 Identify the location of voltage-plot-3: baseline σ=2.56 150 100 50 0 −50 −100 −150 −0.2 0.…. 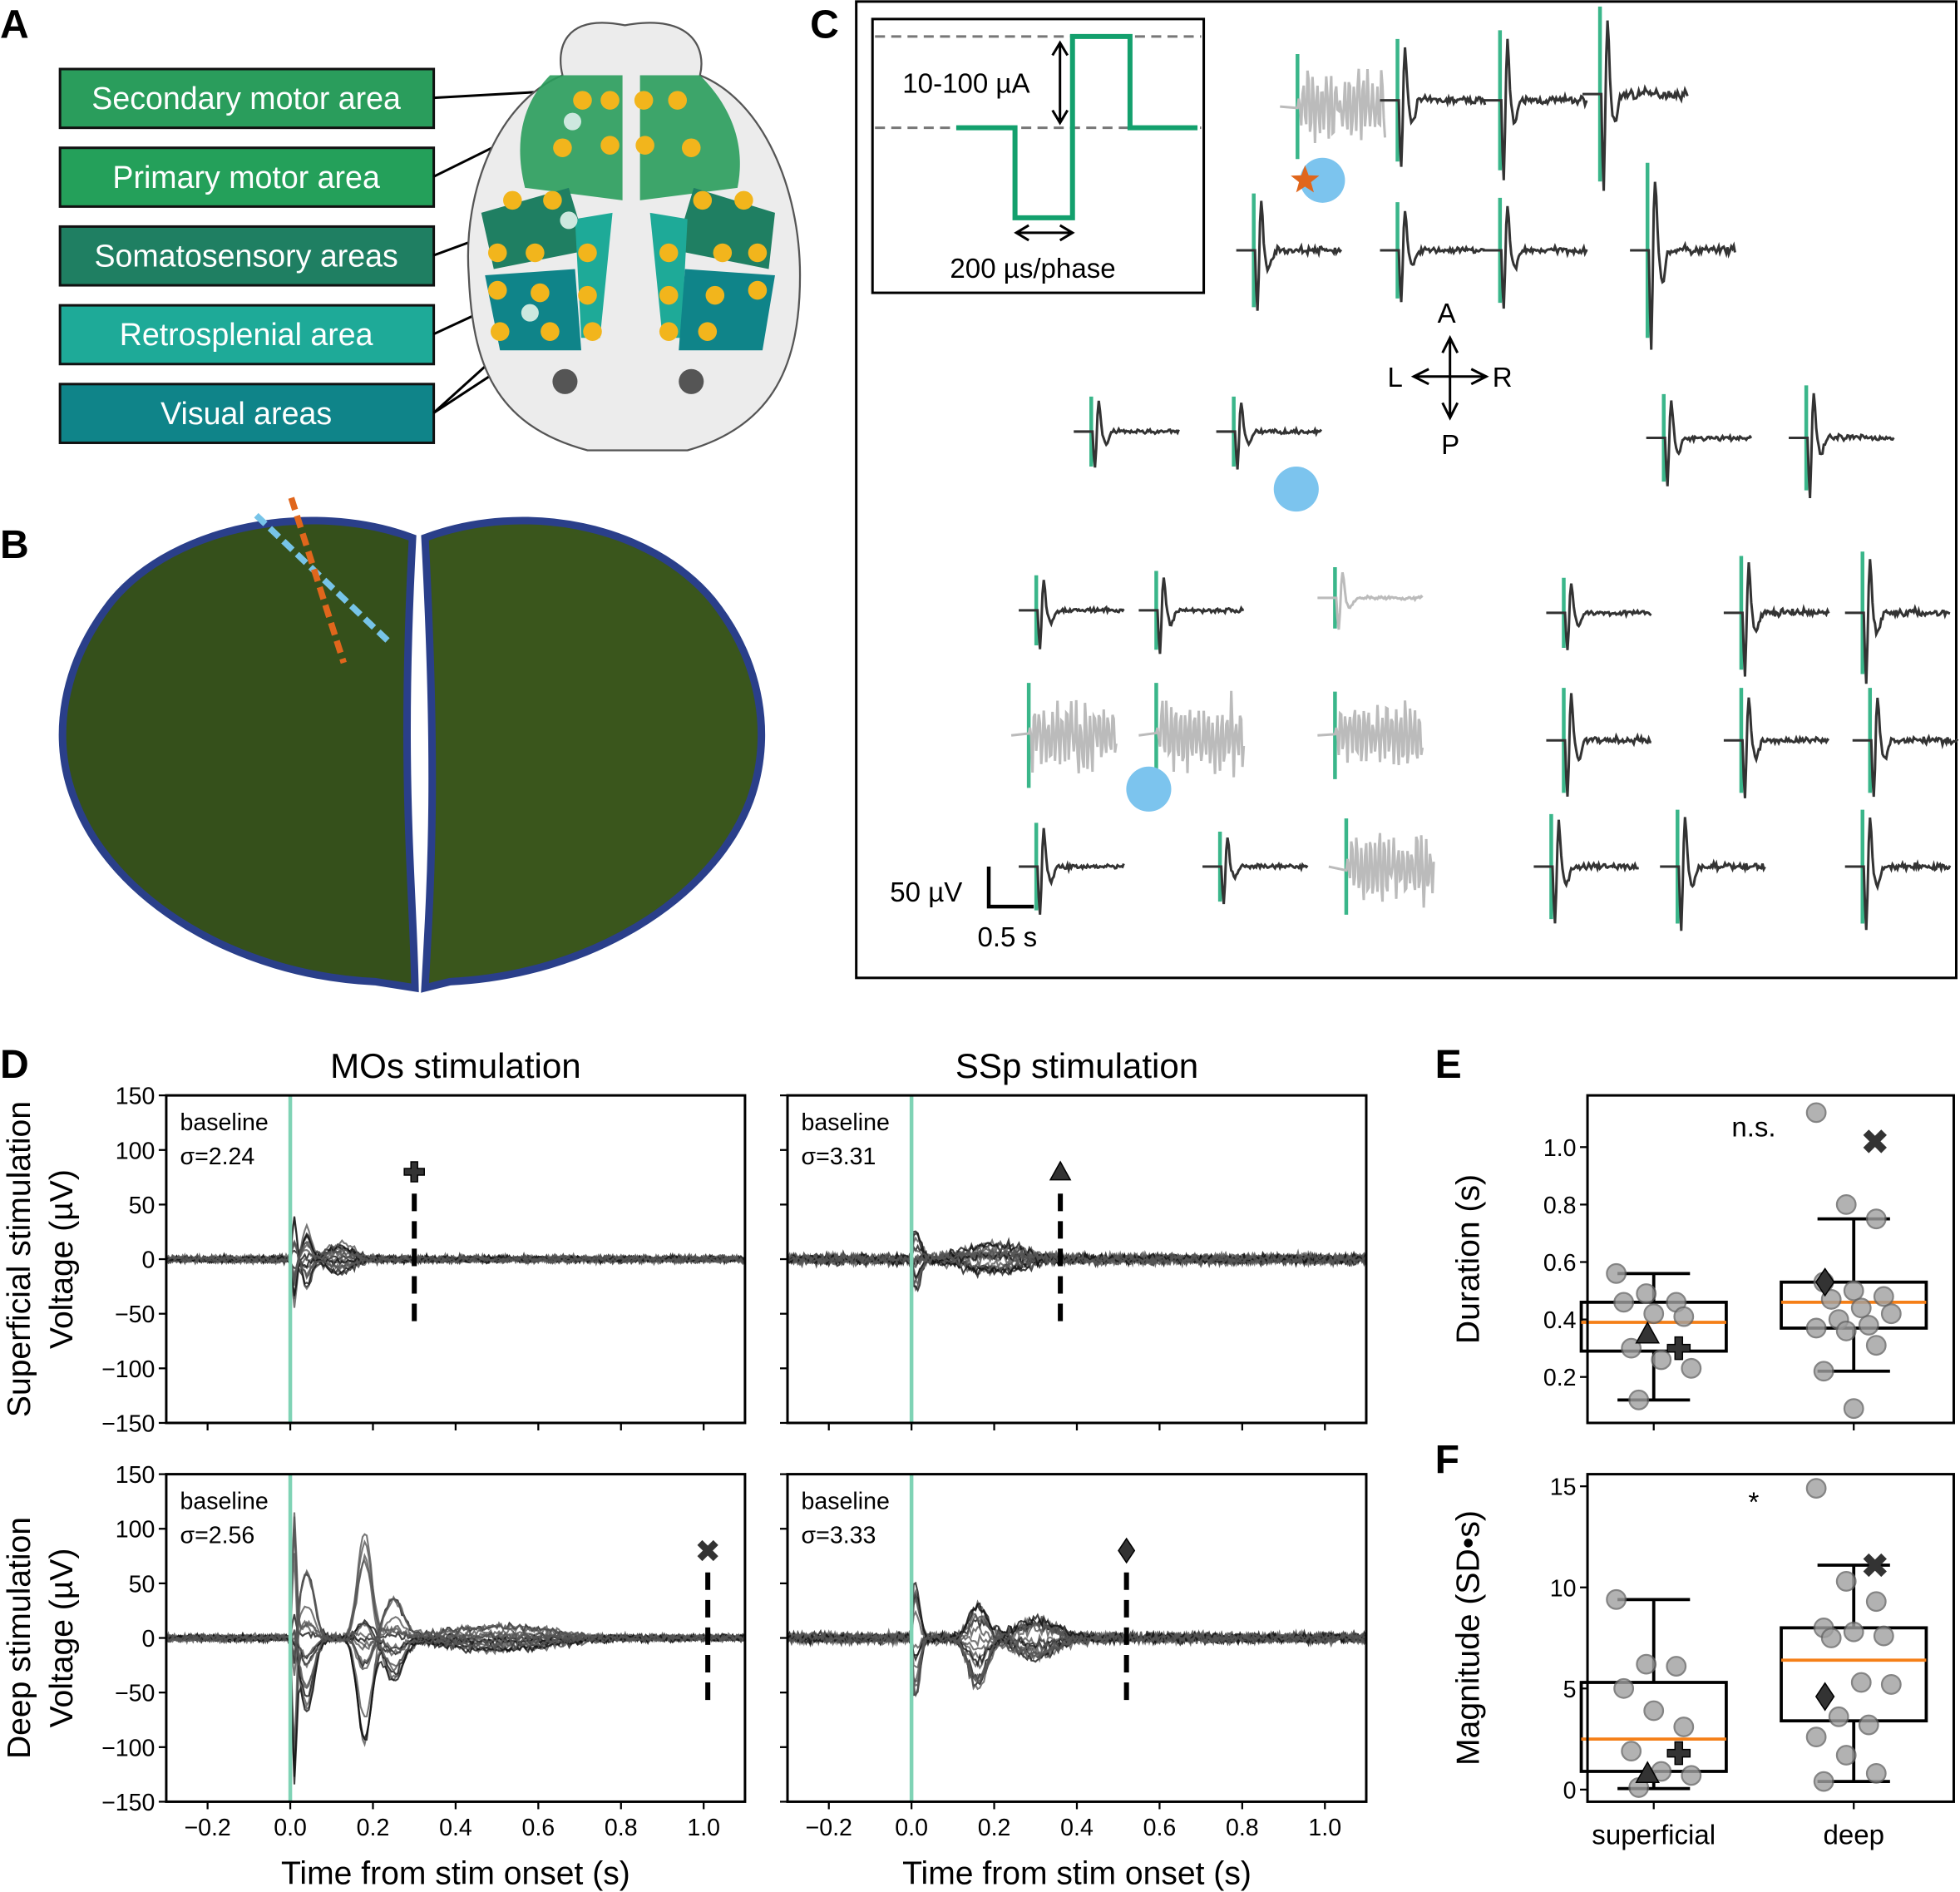
(374, 1677).